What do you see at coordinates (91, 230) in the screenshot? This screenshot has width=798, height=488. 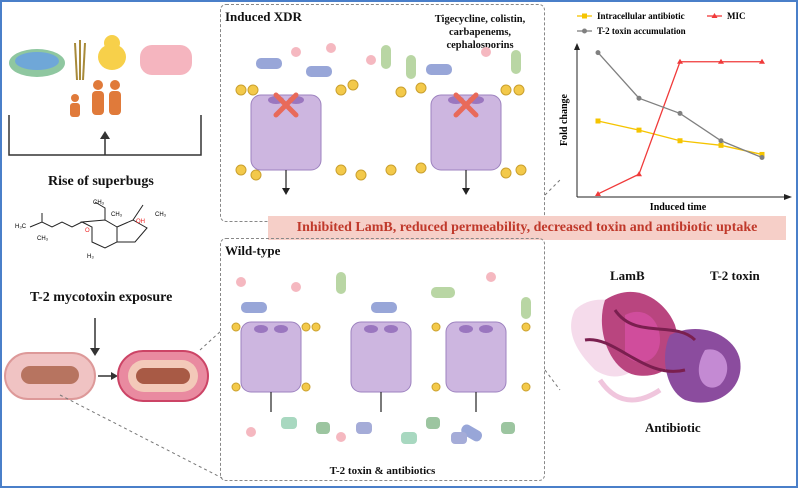 I see `t2-molecule-structure: O OH H₃C CH₃ CH₃ CH₃ CH₃ H₃` at bounding box center [91, 230].